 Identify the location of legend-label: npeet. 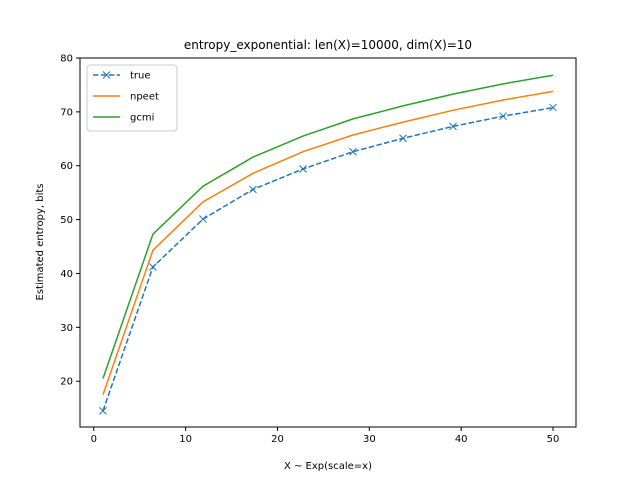
(144, 97).